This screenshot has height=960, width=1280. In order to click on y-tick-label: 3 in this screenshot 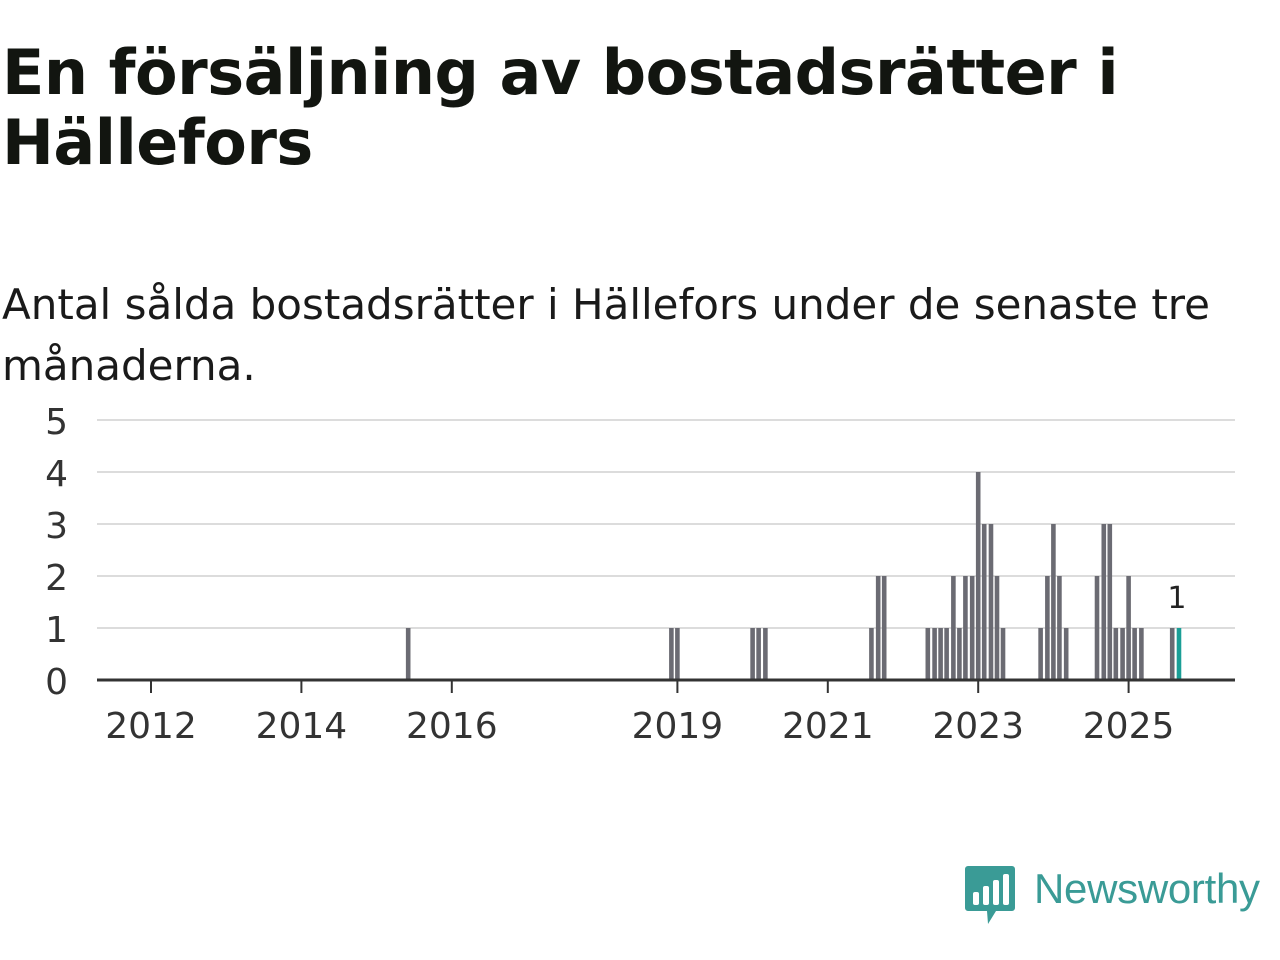, I will do `click(56, 526)`.